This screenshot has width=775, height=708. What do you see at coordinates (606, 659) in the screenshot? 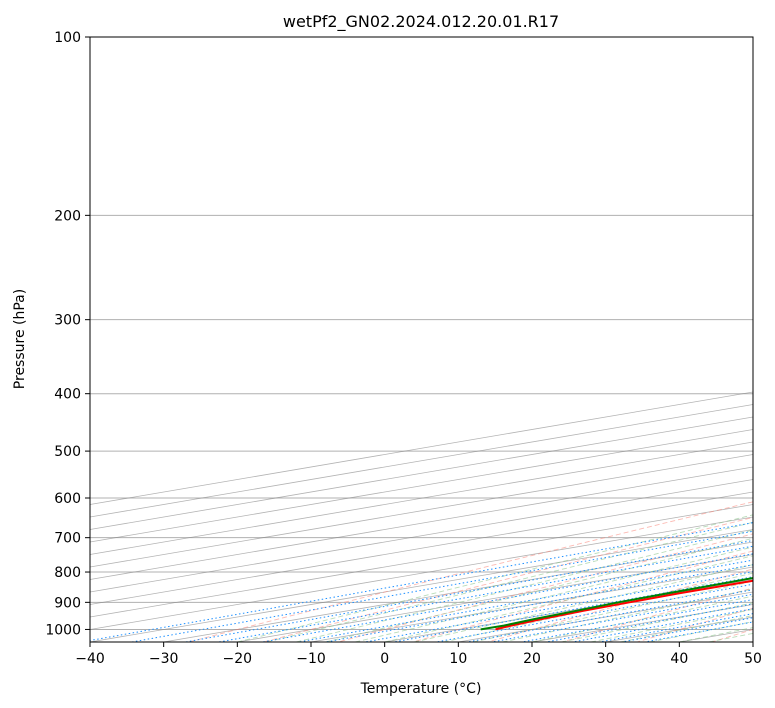
I see `x-tick-label: 30` at bounding box center [606, 659].